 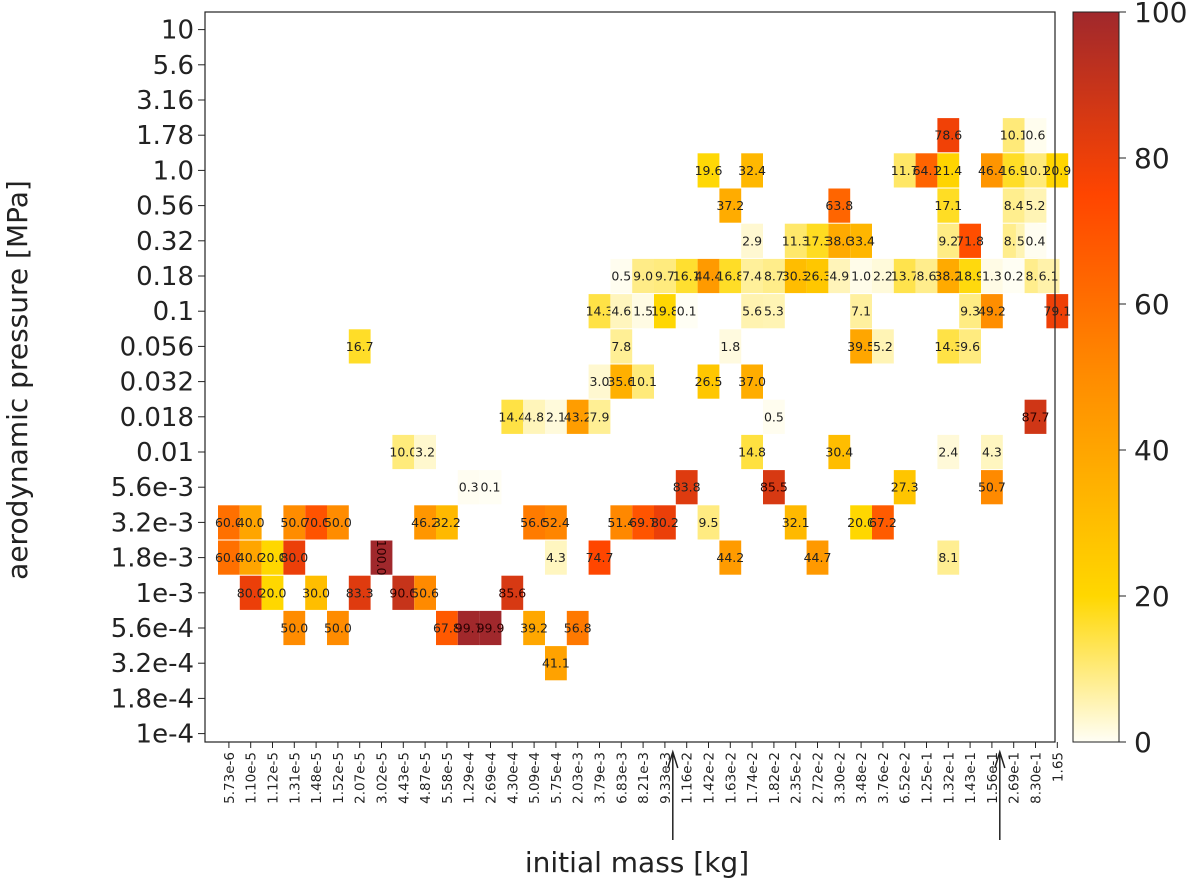 I want to click on cell-value-label: 5.6, so click(x=752, y=311).